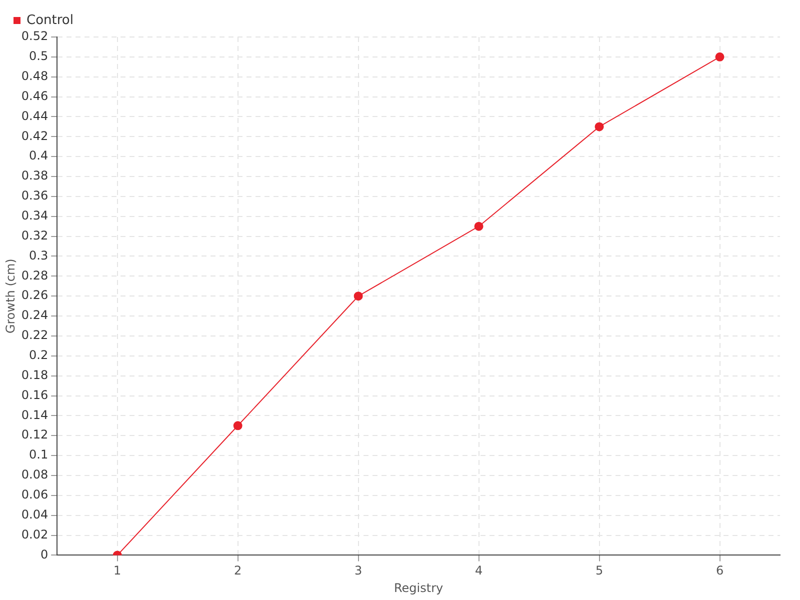 The image size is (800, 600). What do you see at coordinates (34, 395) in the screenshot?
I see `y-tick-label: 0.16` at bounding box center [34, 395].